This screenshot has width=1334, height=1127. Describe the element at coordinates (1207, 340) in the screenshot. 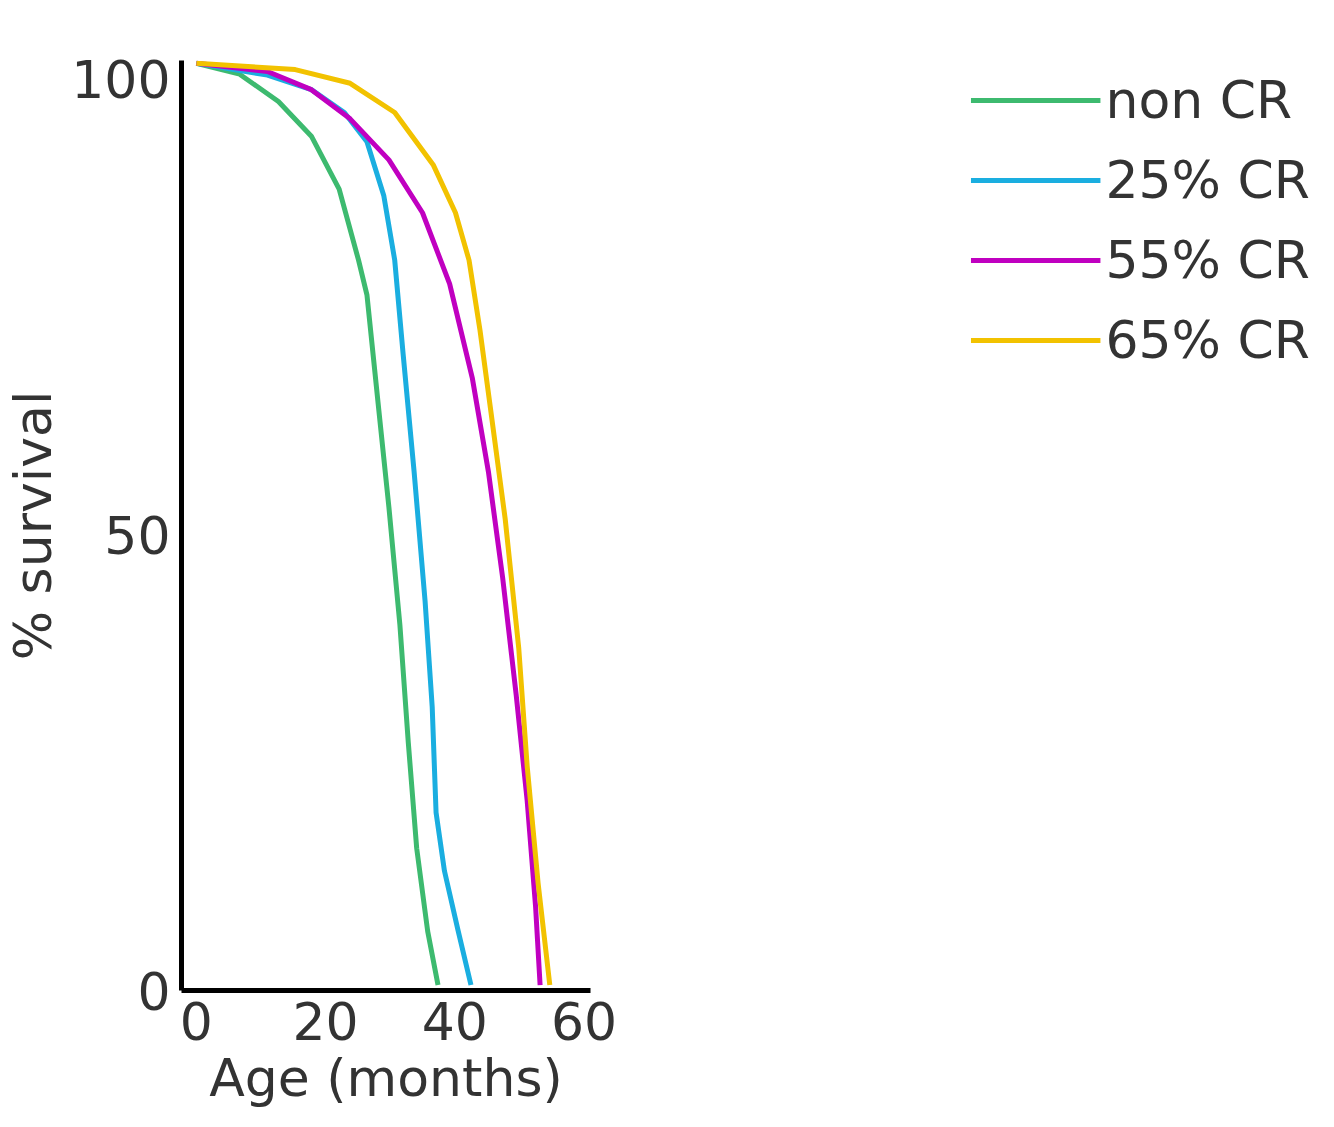

I see `legend-label: 65% CR` at that location.